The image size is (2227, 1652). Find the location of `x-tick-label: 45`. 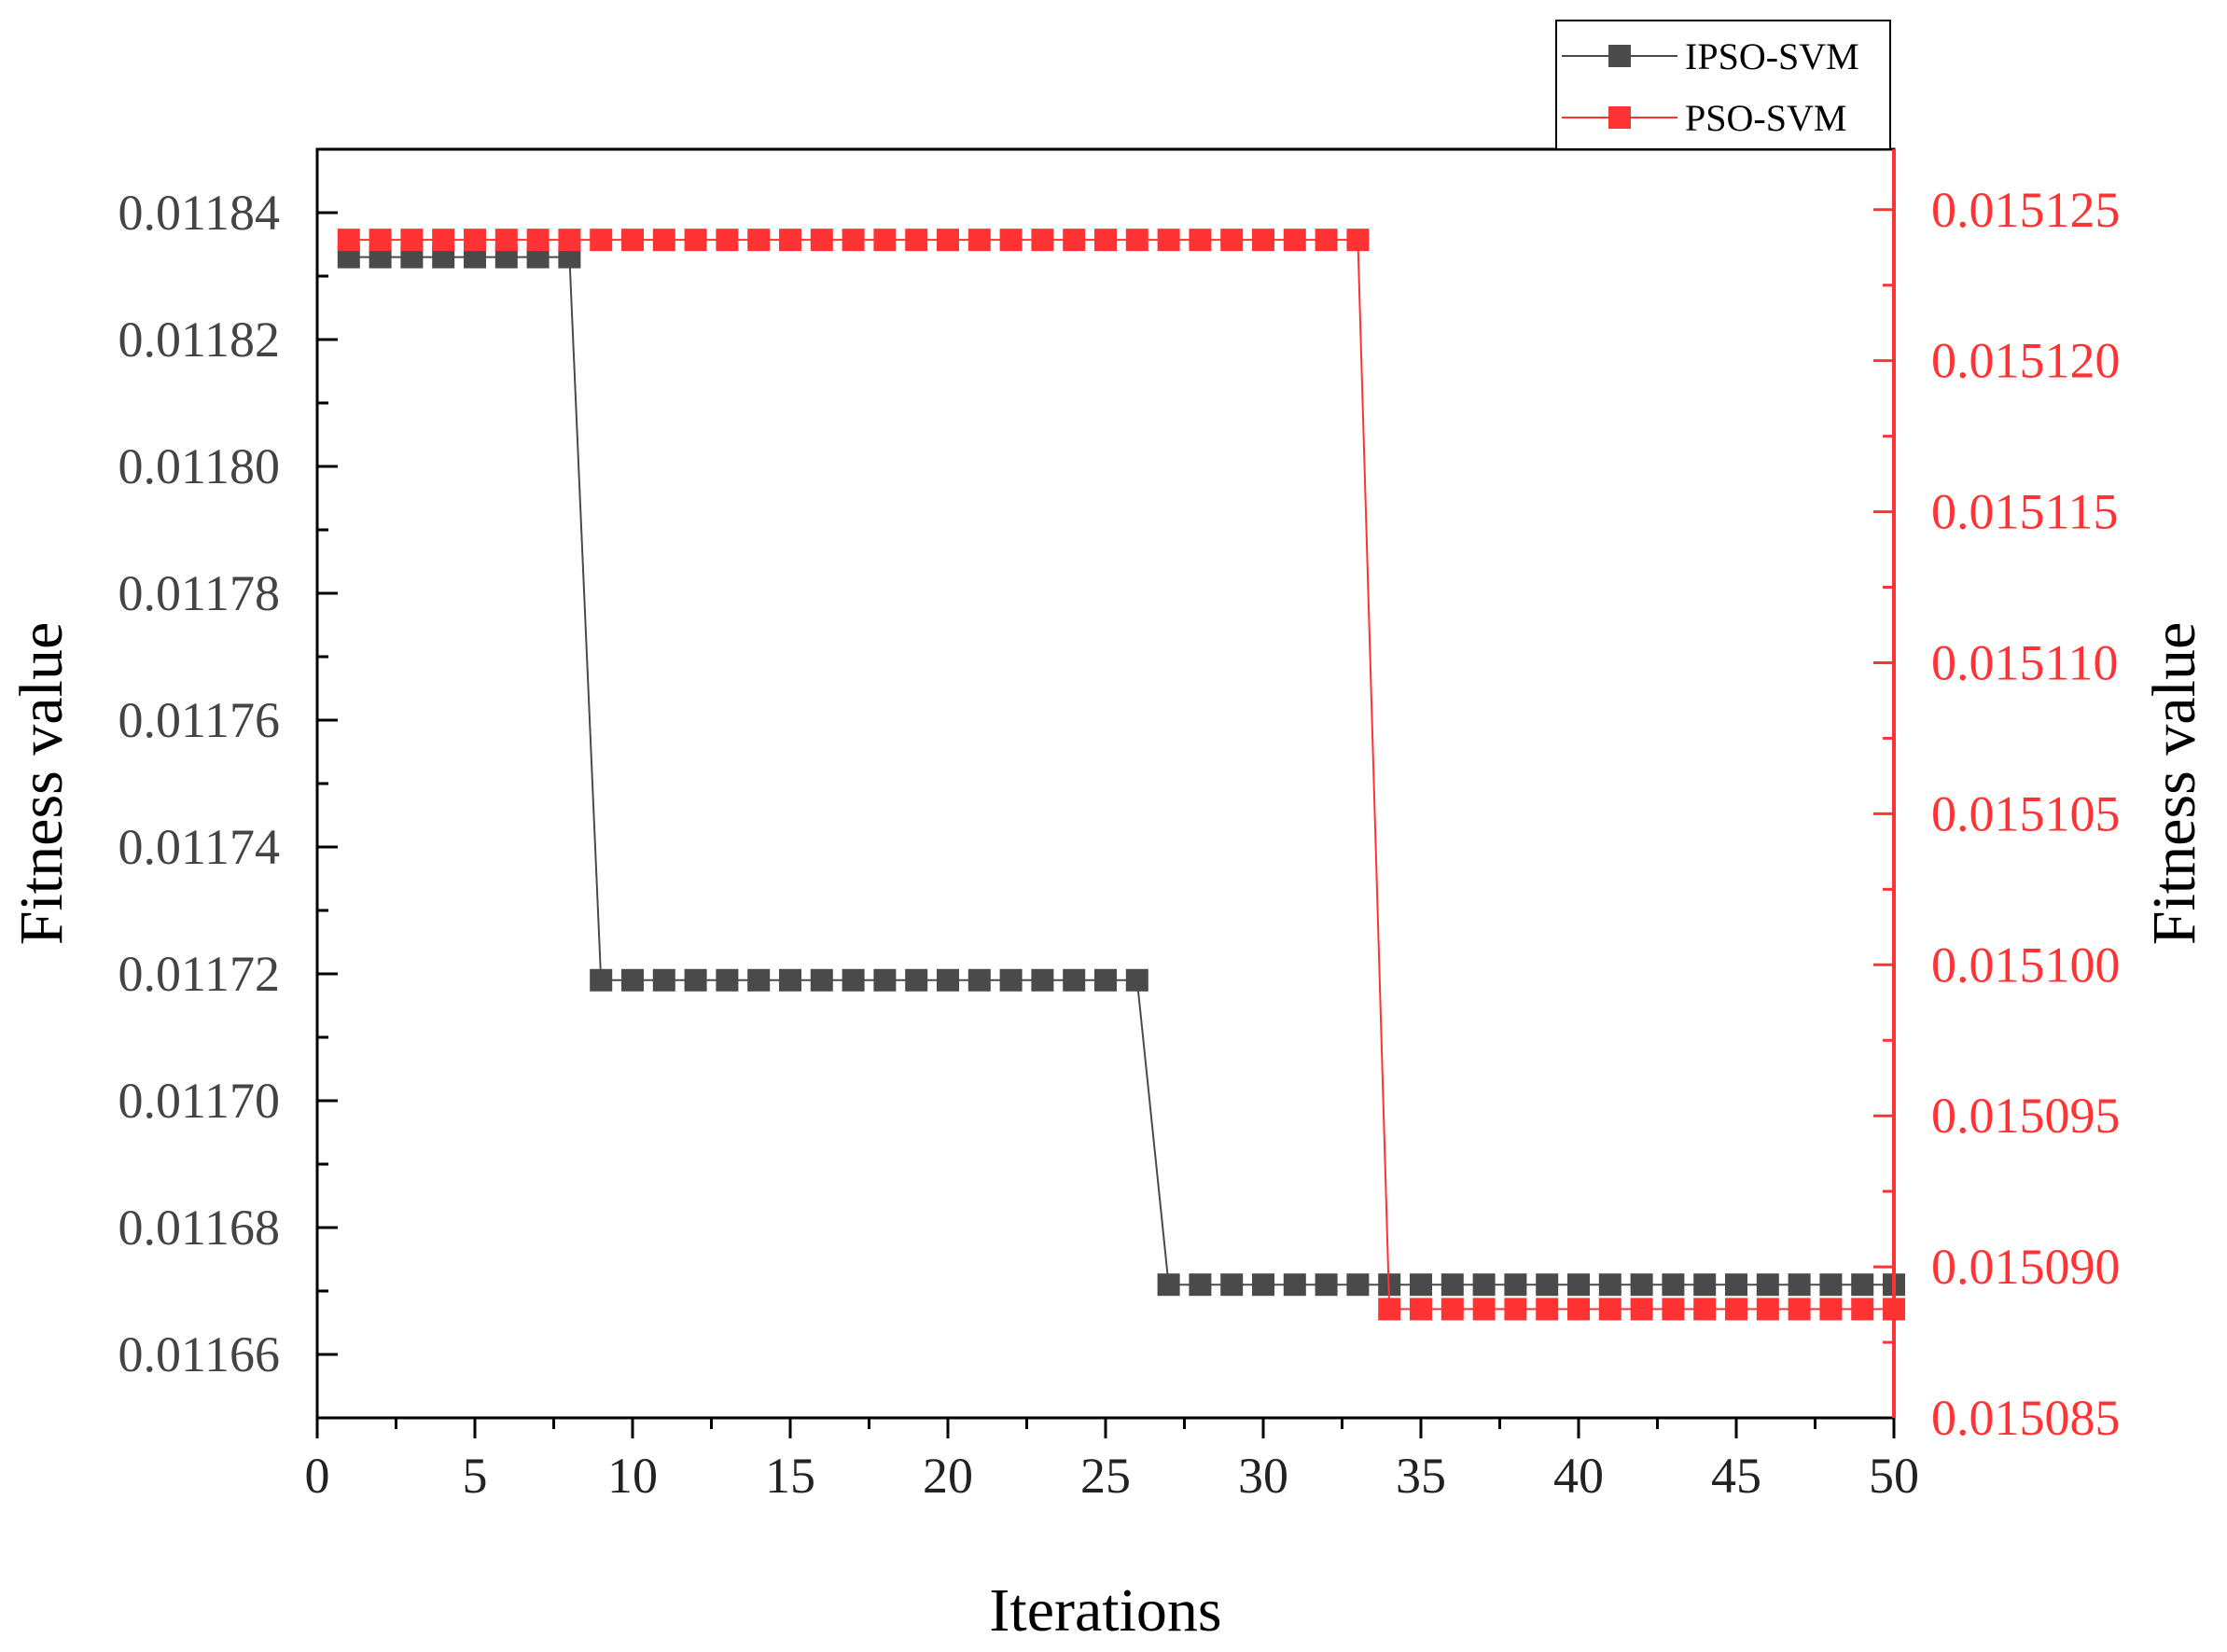

x-tick-label: 45 is located at coordinates (1736, 1476).